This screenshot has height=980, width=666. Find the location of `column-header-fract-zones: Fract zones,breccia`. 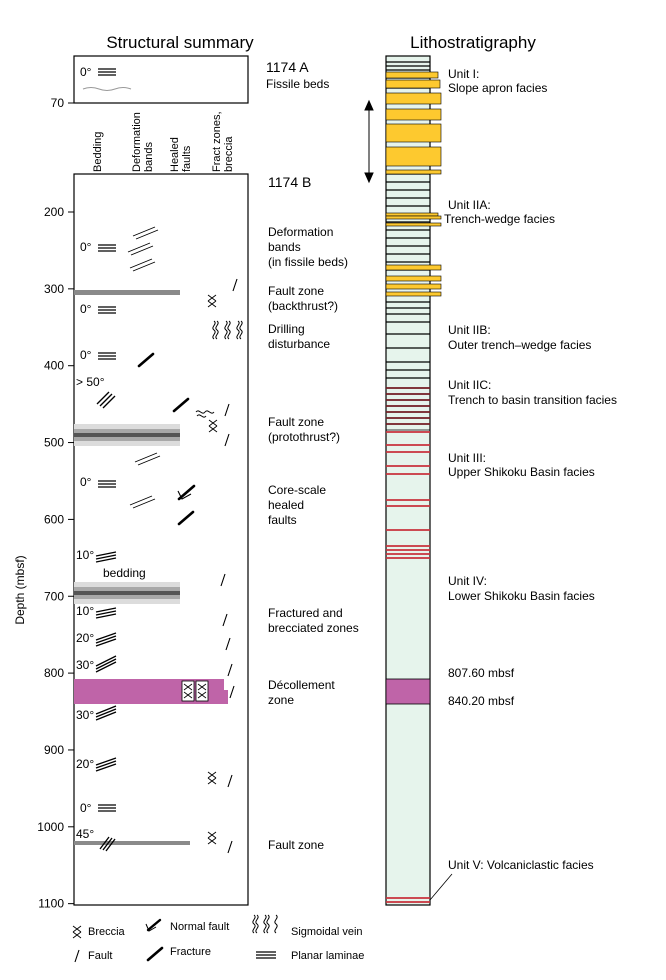

column-header-fract-zones: Fract zones,breccia is located at coordinates (223, 141).